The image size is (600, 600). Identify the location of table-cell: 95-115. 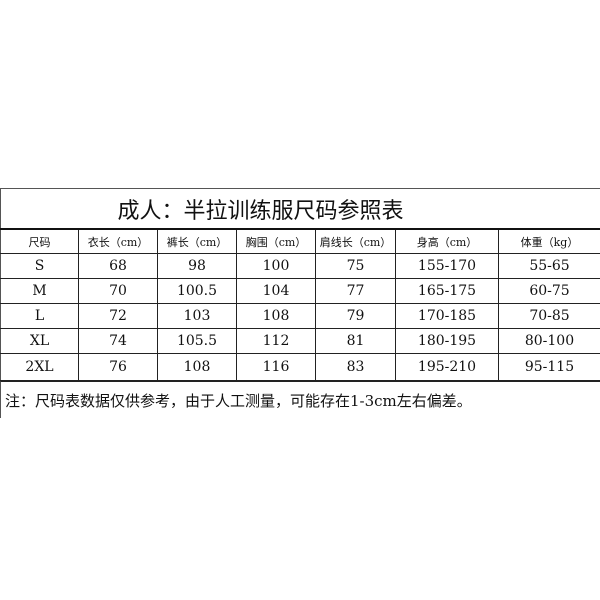
(549, 367).